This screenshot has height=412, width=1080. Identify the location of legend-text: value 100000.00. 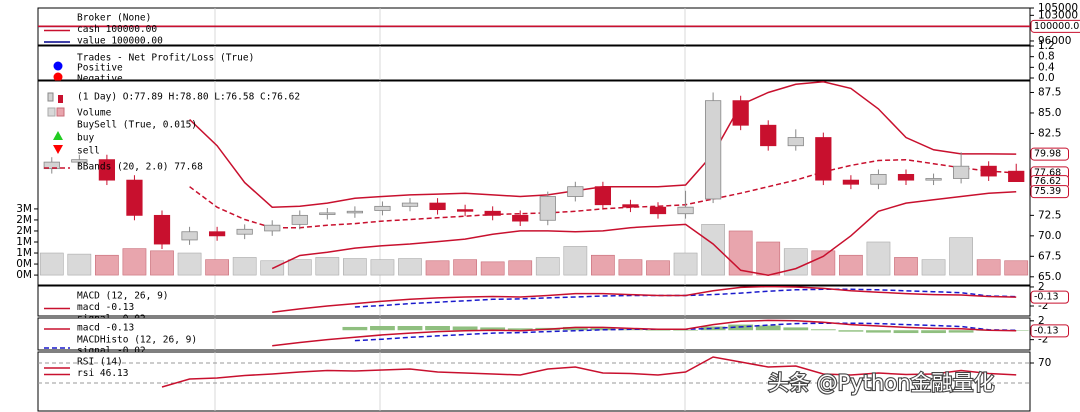
(120, 41).